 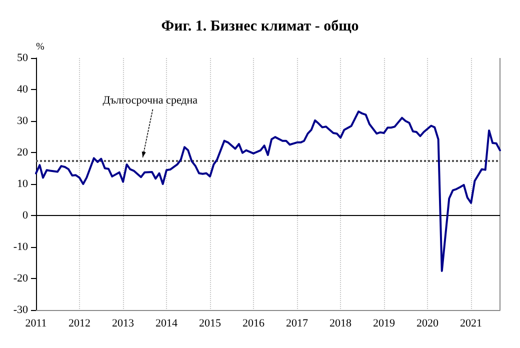 I want to click on ref-line-label: Дългосрочна средна, so click(x=150, y=100).